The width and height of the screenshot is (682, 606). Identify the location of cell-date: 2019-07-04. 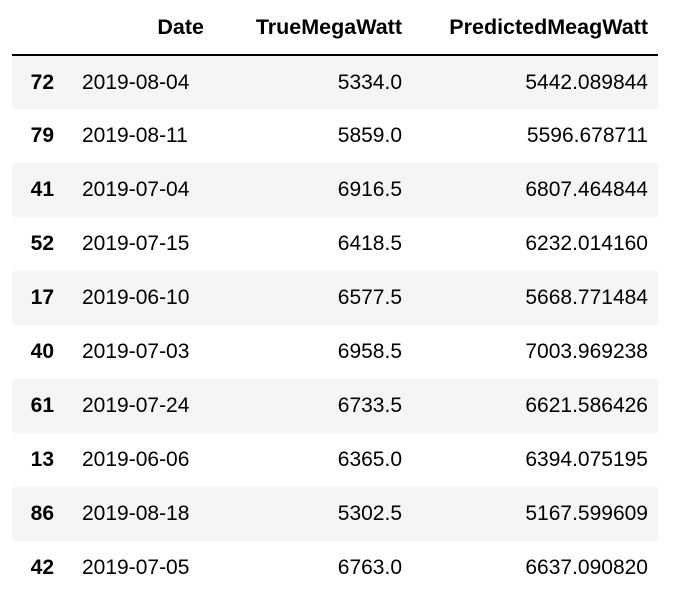
(141, 190).